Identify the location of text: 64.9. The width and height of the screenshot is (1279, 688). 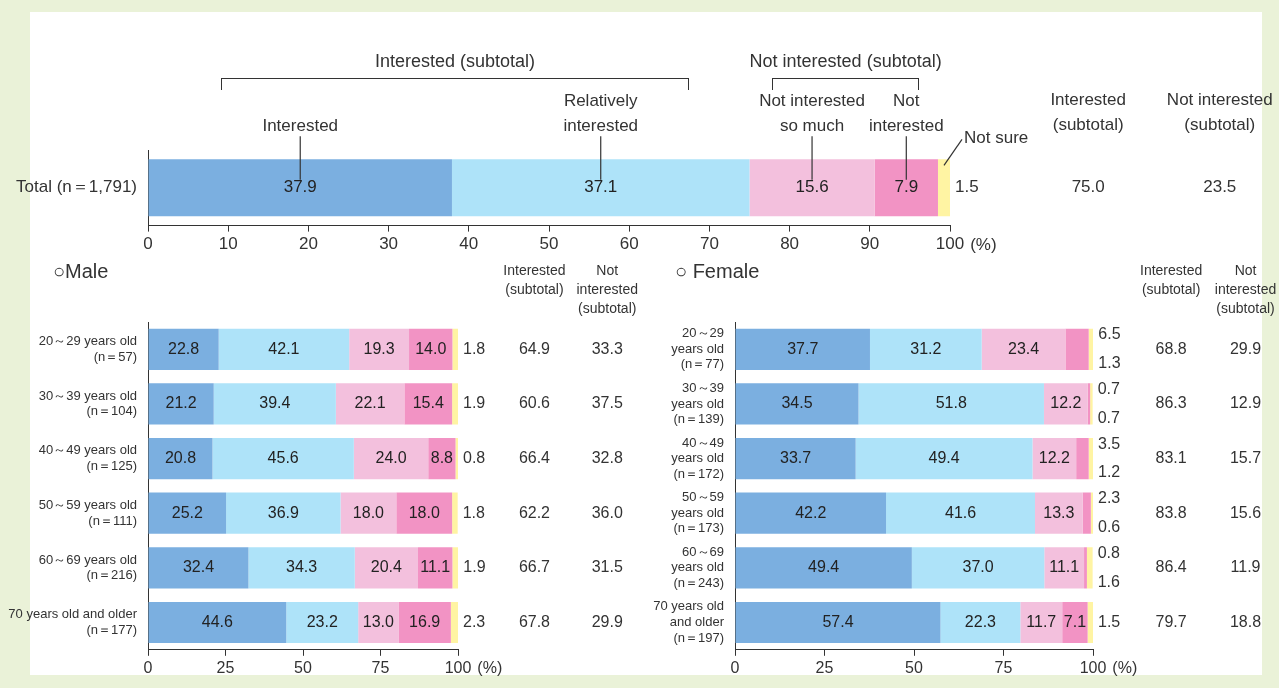
(534, 348).